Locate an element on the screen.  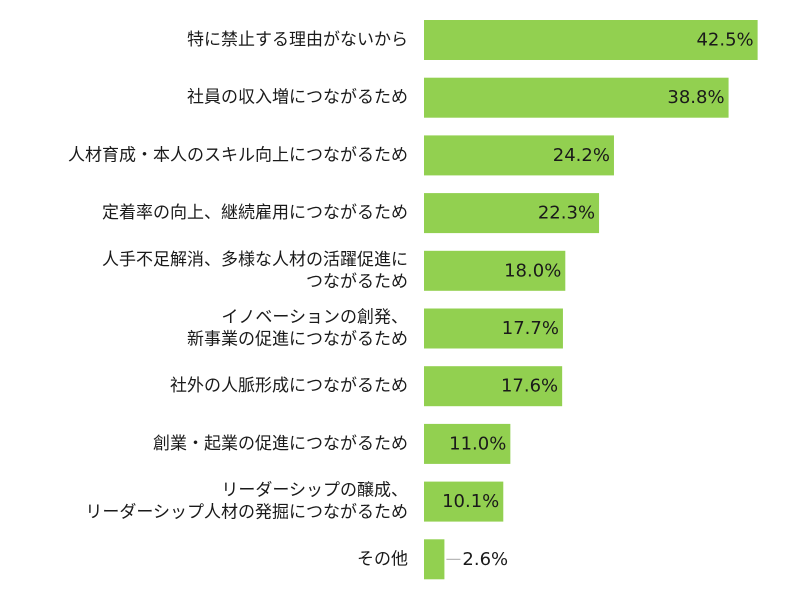
category-label-7: 社外の人脈形成につながるため is located at coordinates (289, 386).